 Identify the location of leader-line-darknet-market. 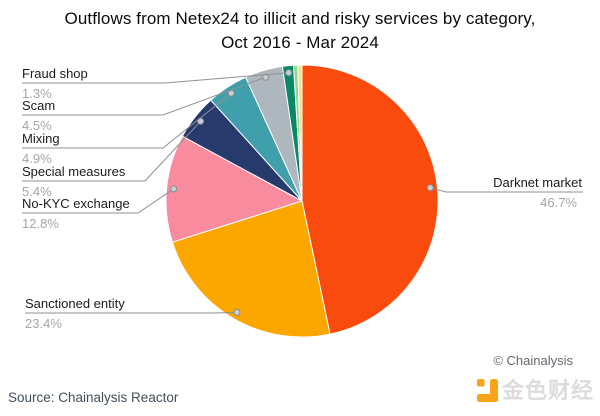
(506, 190).